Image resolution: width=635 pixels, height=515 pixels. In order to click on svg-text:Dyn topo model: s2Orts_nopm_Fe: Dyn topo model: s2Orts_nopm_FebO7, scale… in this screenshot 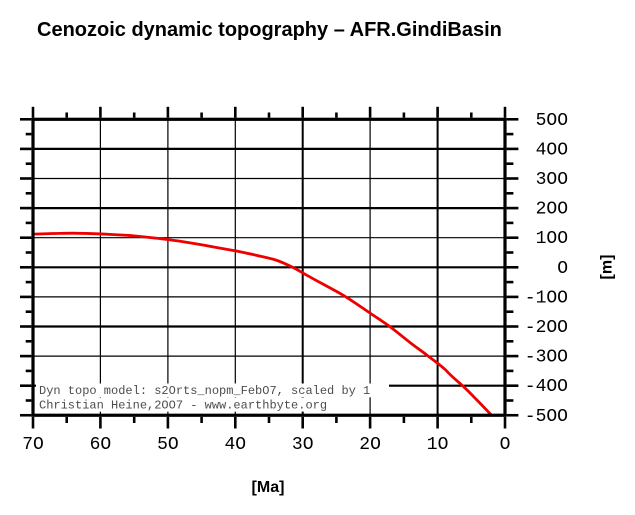, I will do `click(204, 391)`.